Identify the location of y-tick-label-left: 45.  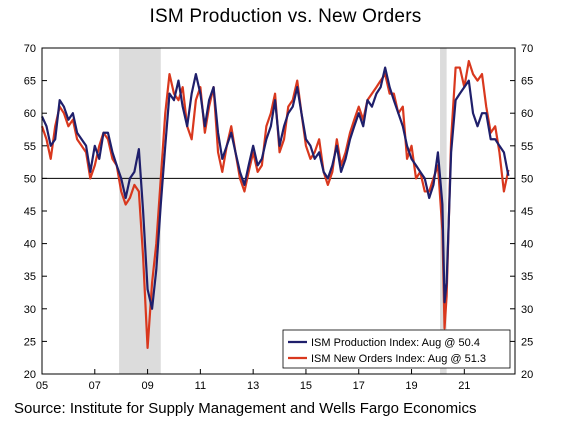
(30, 212).